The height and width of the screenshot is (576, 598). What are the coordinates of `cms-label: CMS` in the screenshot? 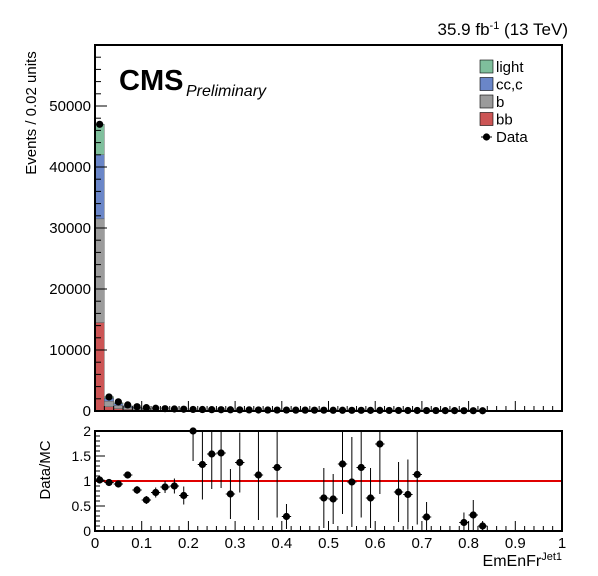 It's located at (151, 81).